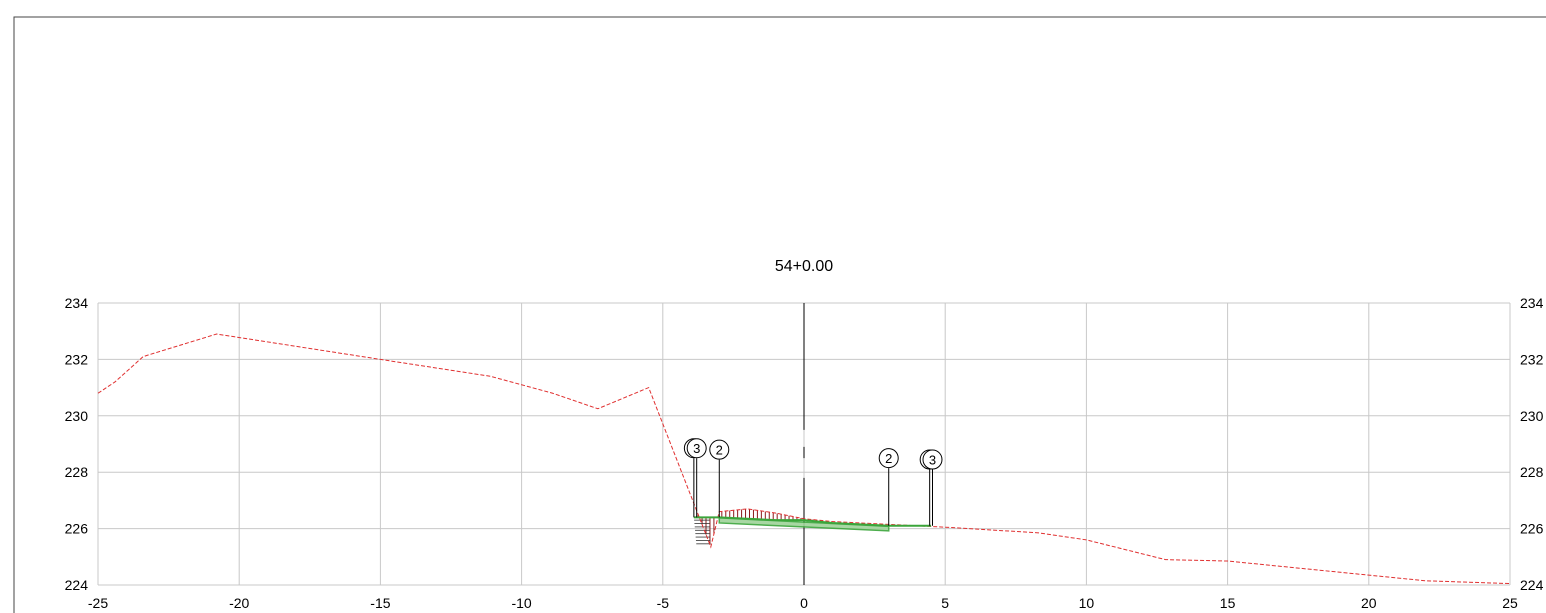  What do you see at coordinates (1532, 529) in the screenshot?
I see `y-tick-label-right: 226` at bounding box center [1532, 529].